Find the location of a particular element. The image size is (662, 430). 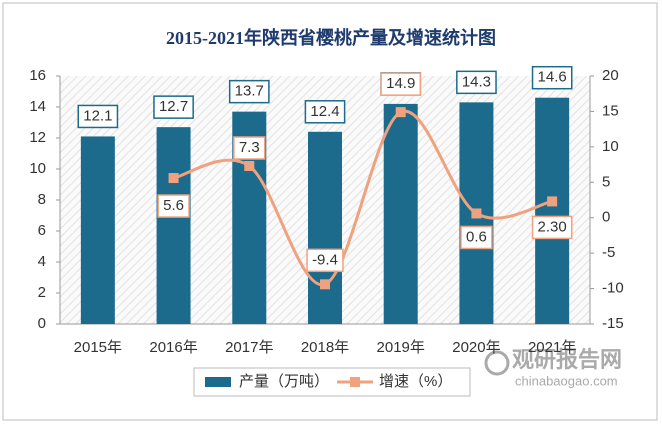

watermark-url: chinabaogao.com is located at coordinates (566, 380).